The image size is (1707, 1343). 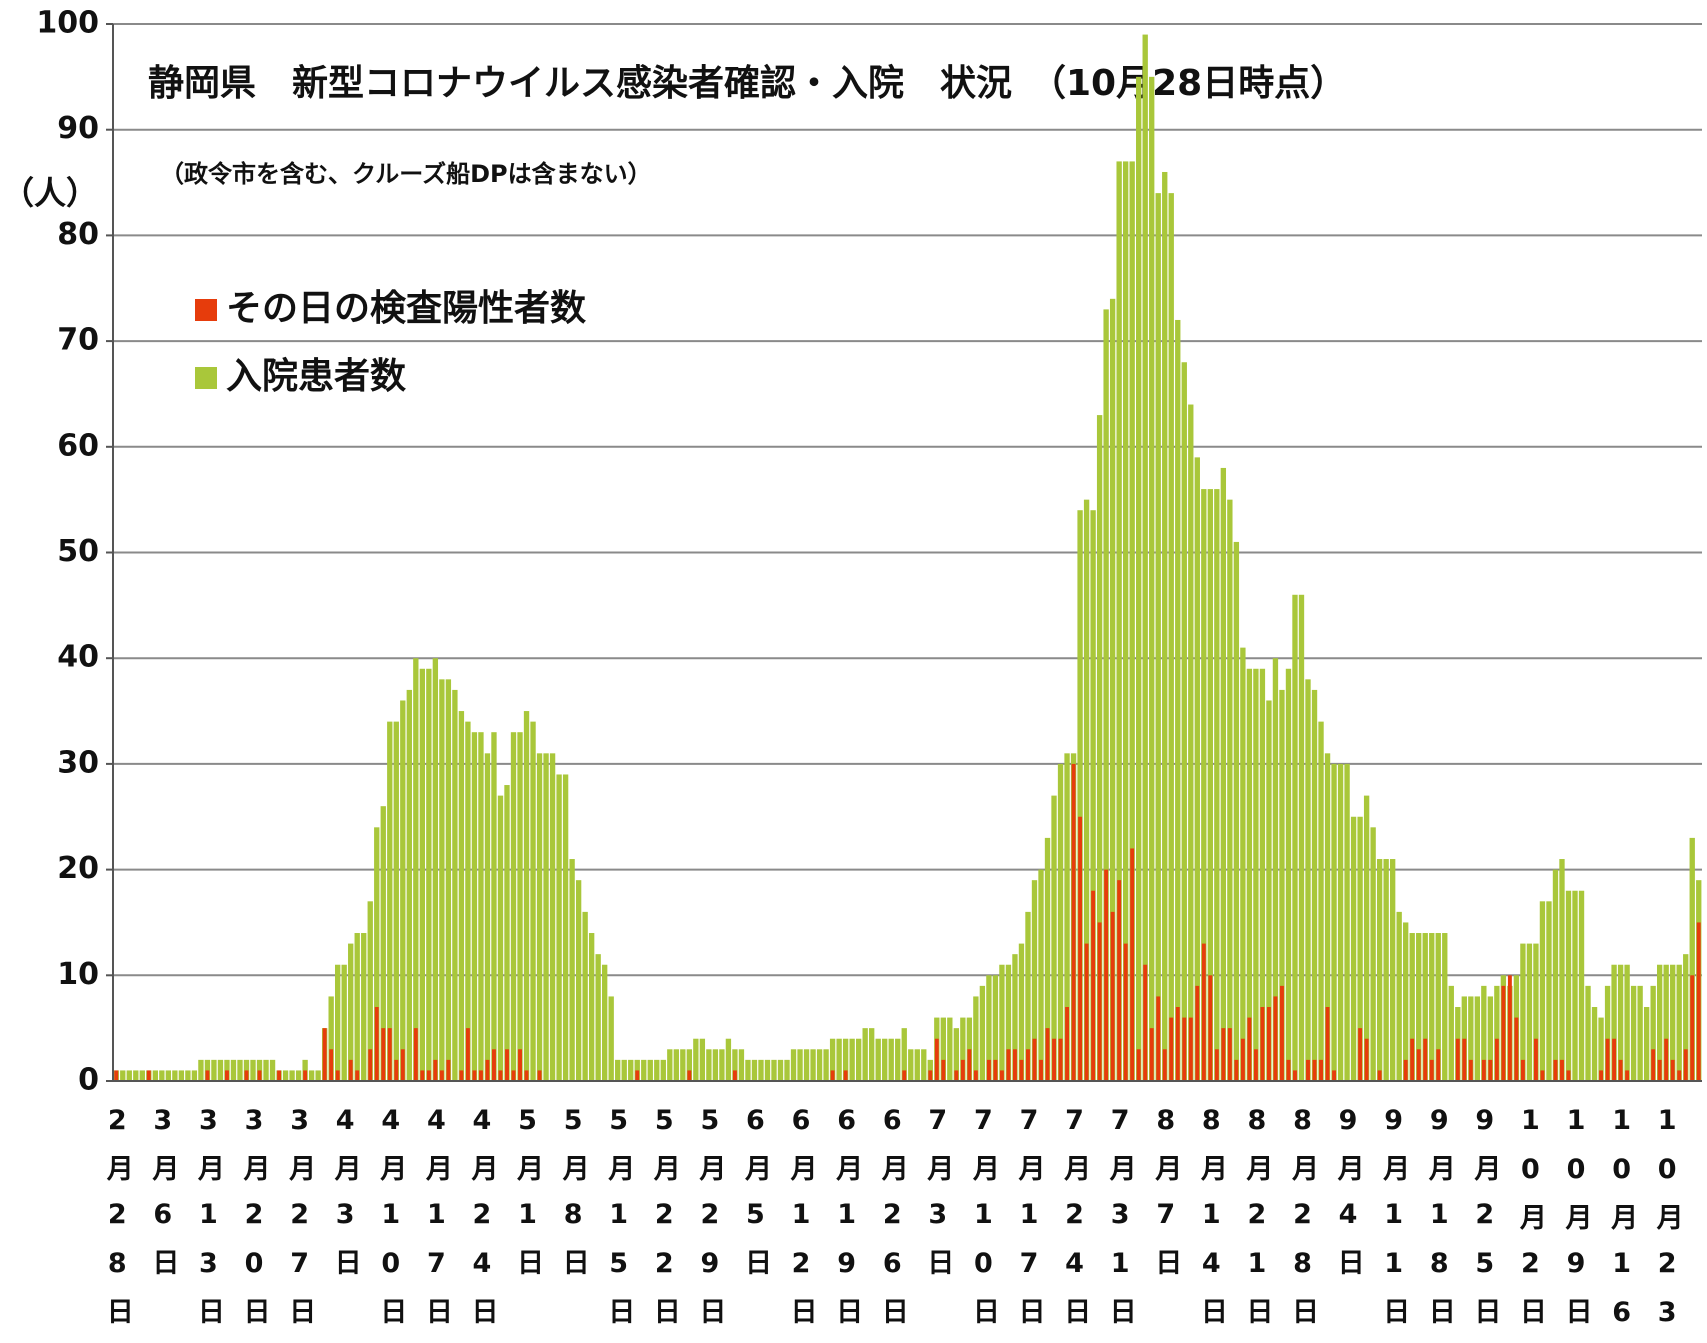 I want to click on x-tick-label: 10月23日, so click(x=1668, y=1224).